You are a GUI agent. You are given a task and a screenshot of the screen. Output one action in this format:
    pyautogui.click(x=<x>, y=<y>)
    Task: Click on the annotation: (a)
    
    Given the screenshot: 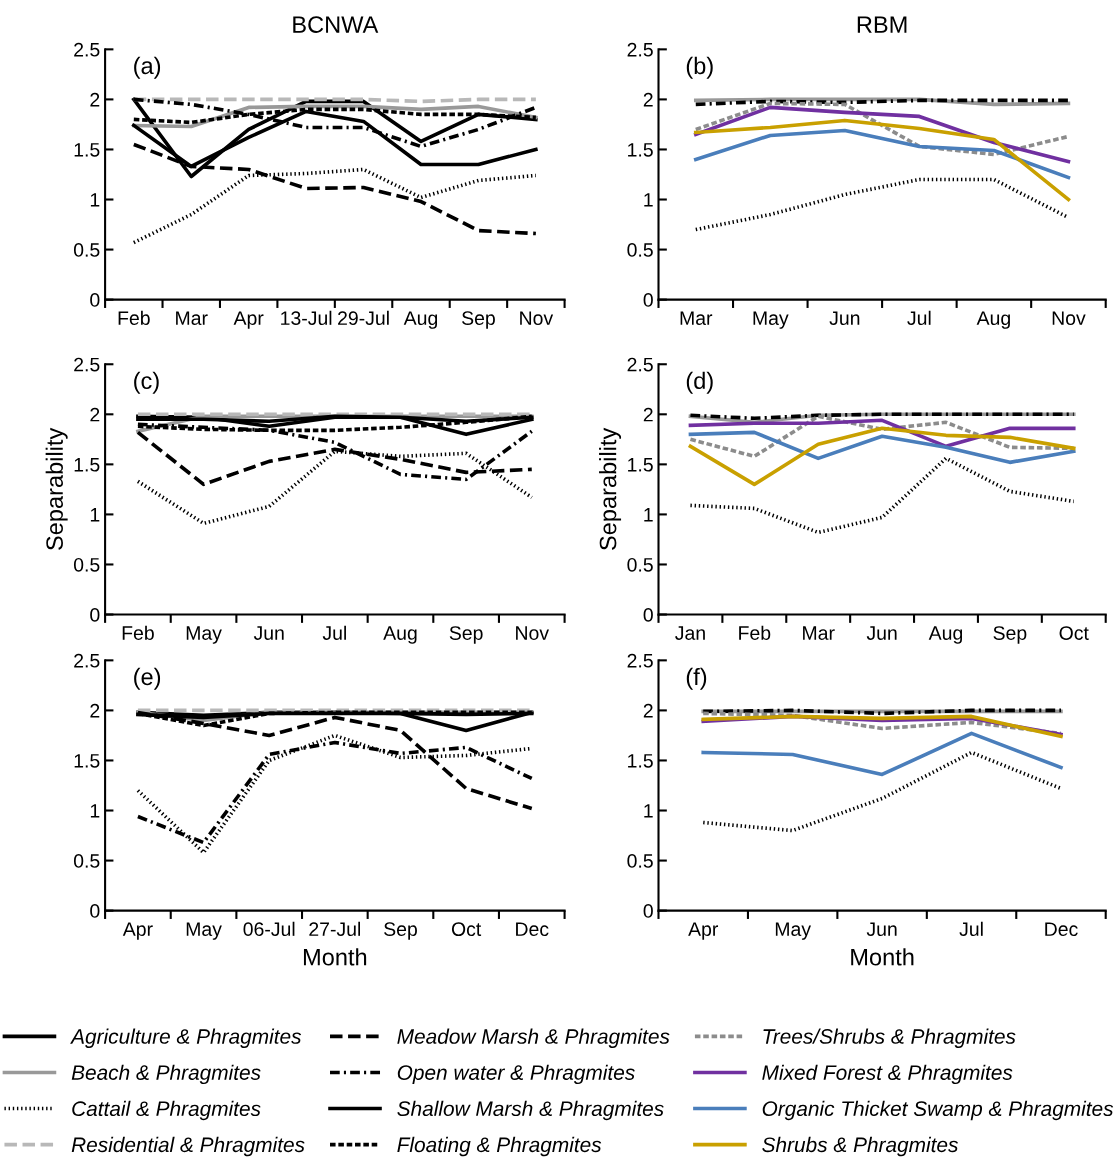 What is the action you would take?
    pyautogui.click(x=147, y=67)
    